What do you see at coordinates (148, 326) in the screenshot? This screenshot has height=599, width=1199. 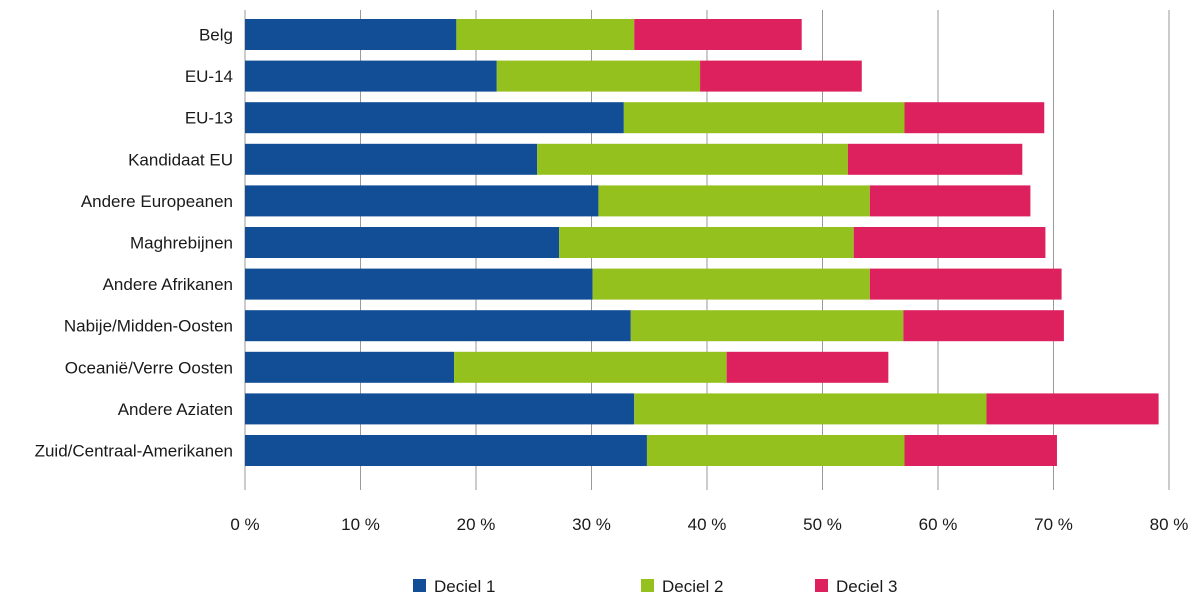 I see `category-label: Nabije/Midden-Oosten` at bounding box center [148, 326].